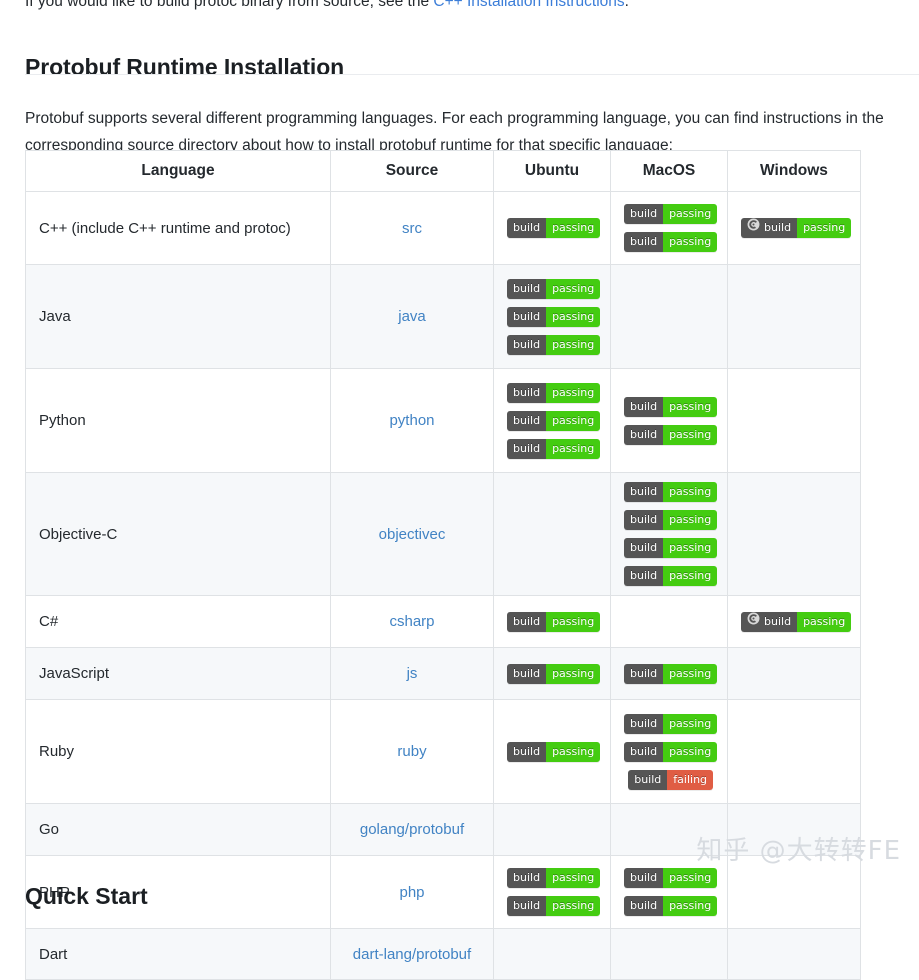  What do you see at coordinates (178, 420) in the screenshot?
I see `language-cell: Python` at bounding box center [178, 420].